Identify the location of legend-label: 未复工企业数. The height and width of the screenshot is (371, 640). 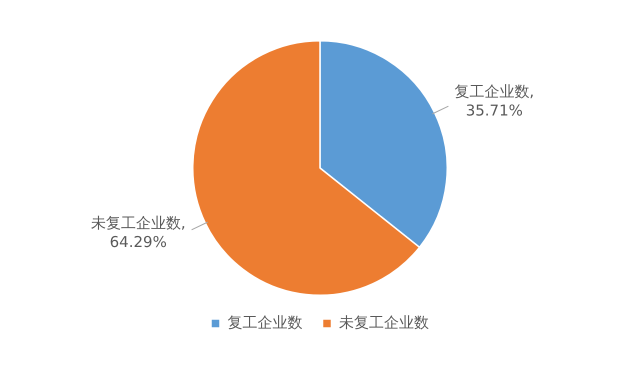
(384, 322).